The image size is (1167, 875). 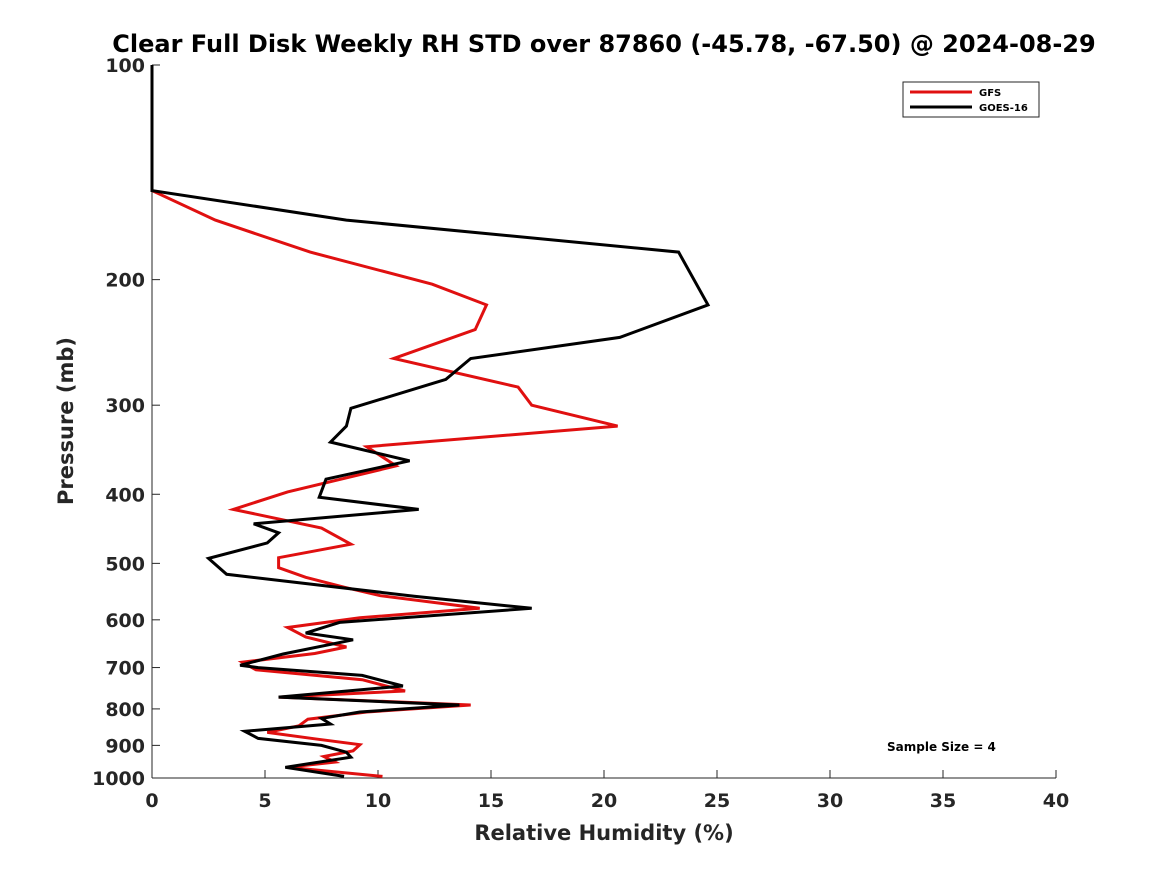 What do you see at coordinates (125, 669) in the screenshot?
I see `y-tick-label: 700` at bounding box center [125, 669].